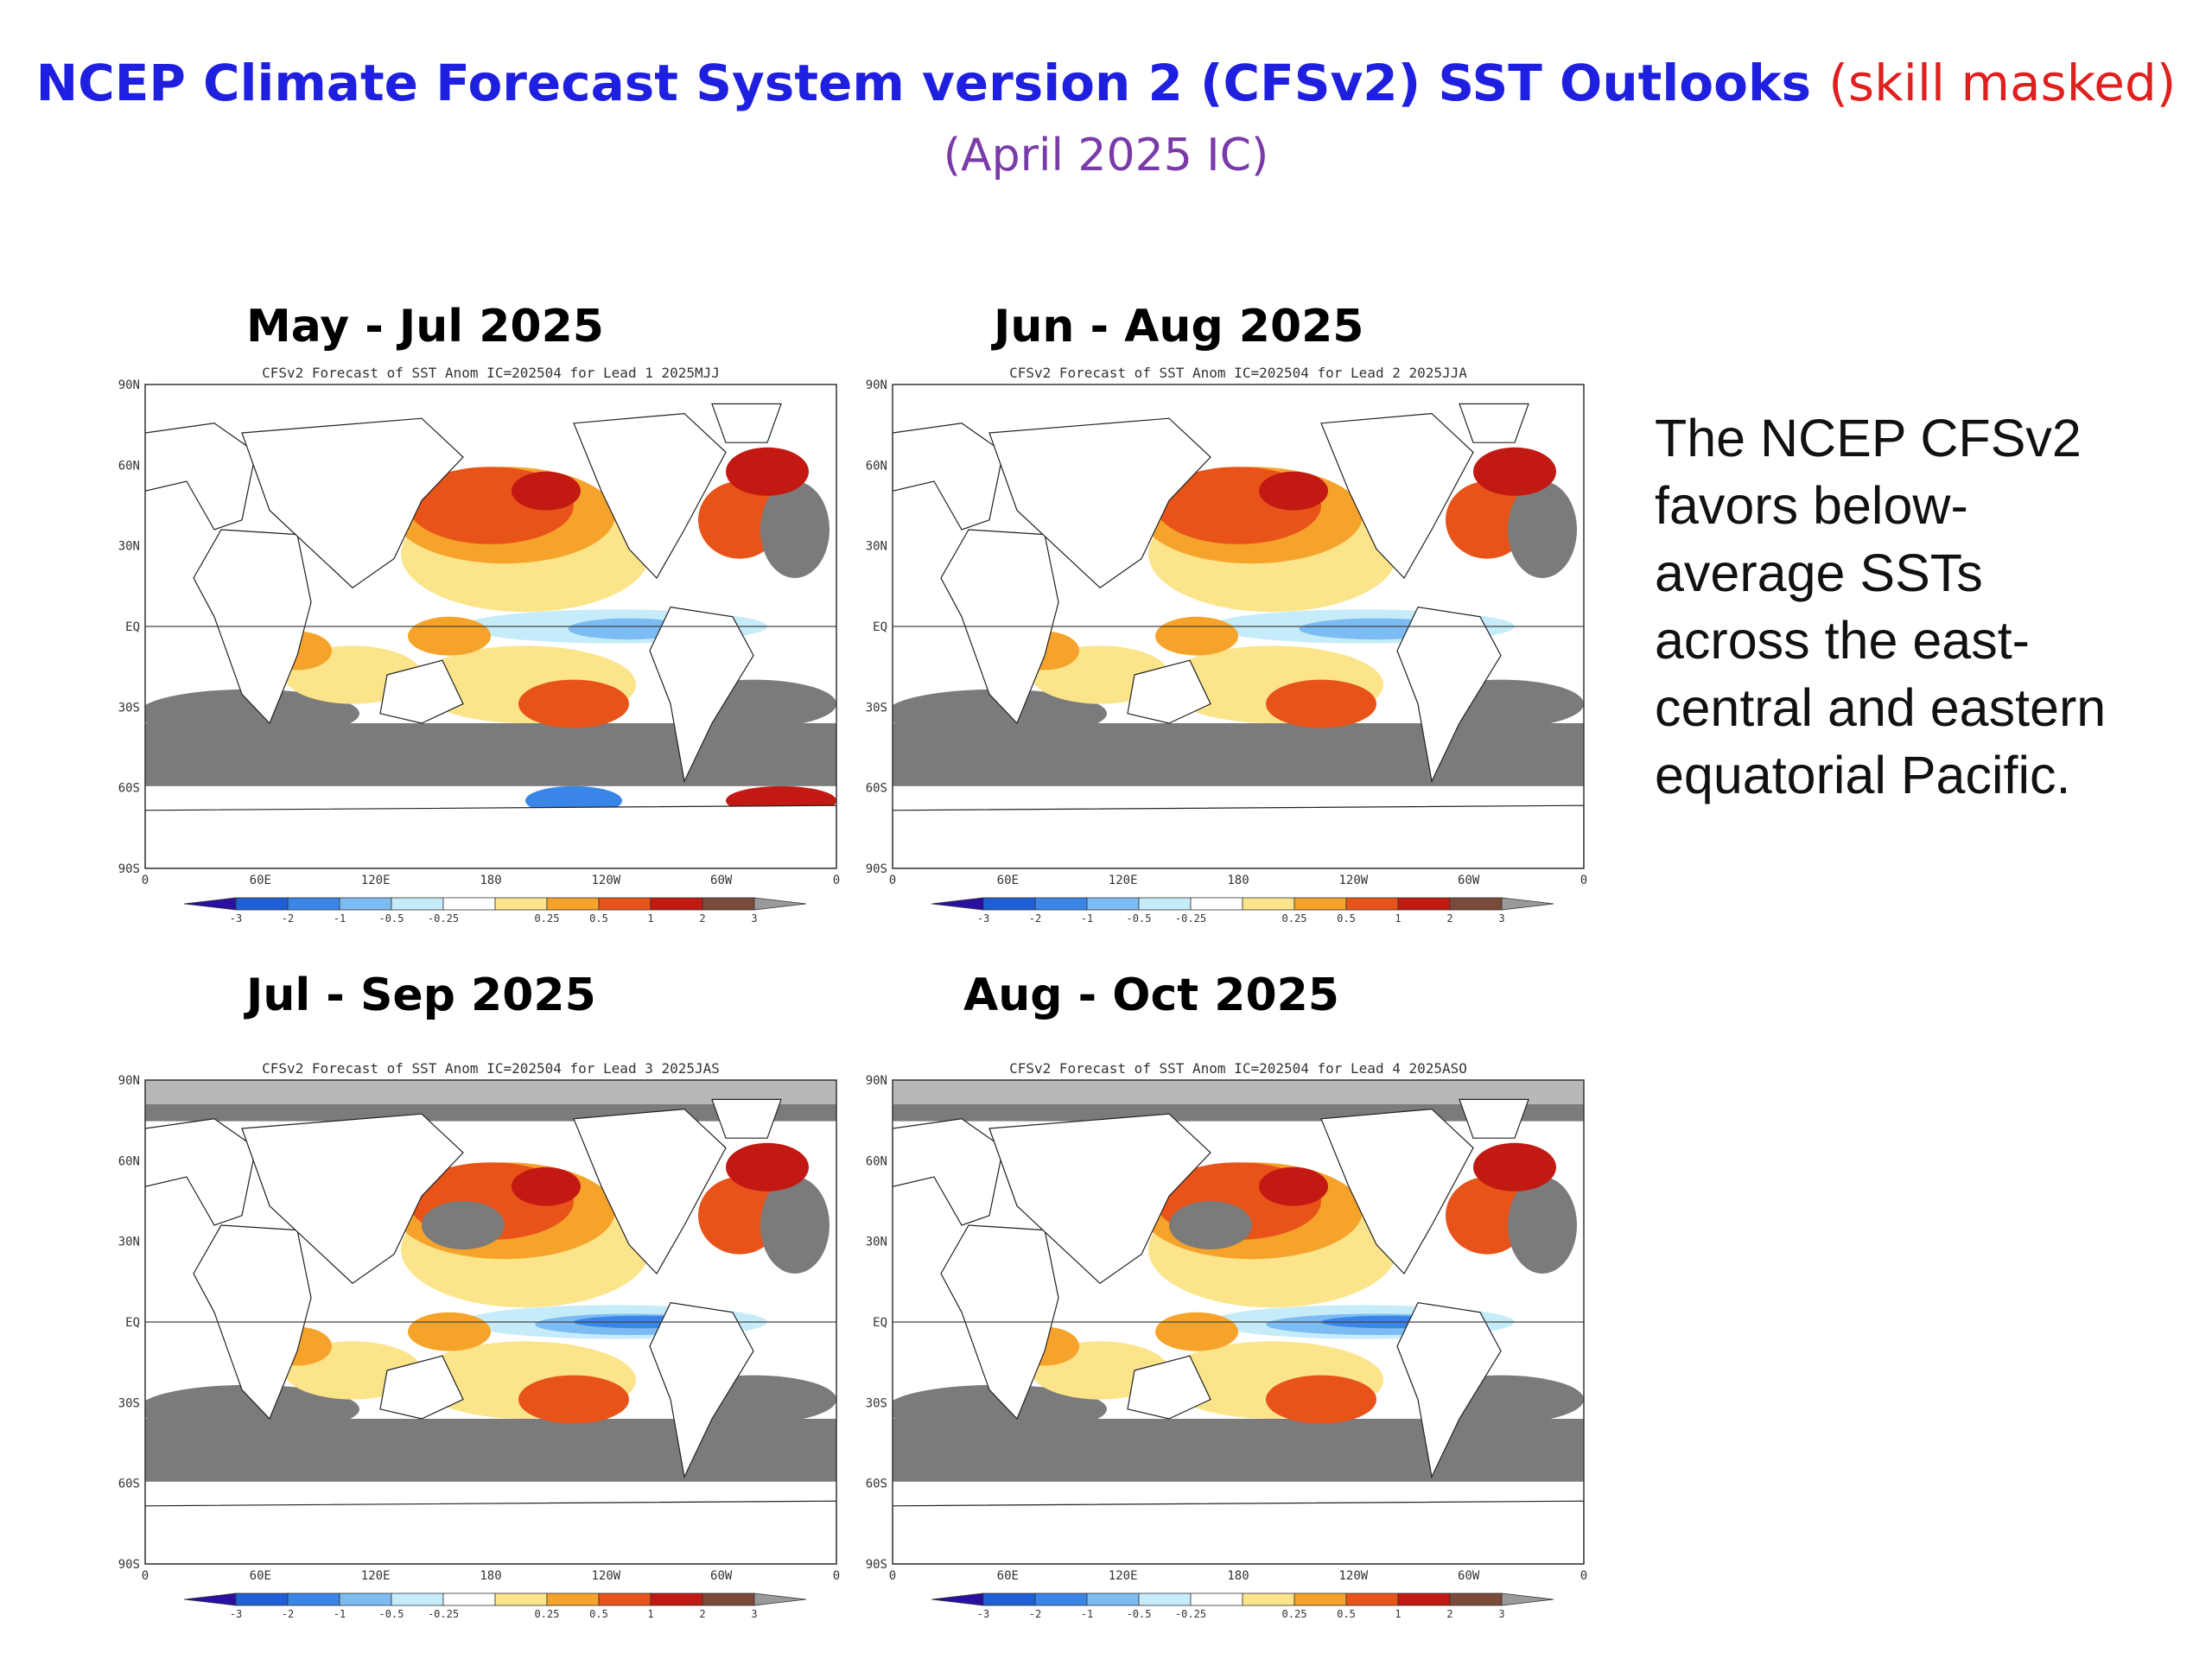 This screenshot has width=2212, height=1659. Describe the element at coordinates (876, 708) in the screenshot. I see `lat-tick-label: 30S` at that location.